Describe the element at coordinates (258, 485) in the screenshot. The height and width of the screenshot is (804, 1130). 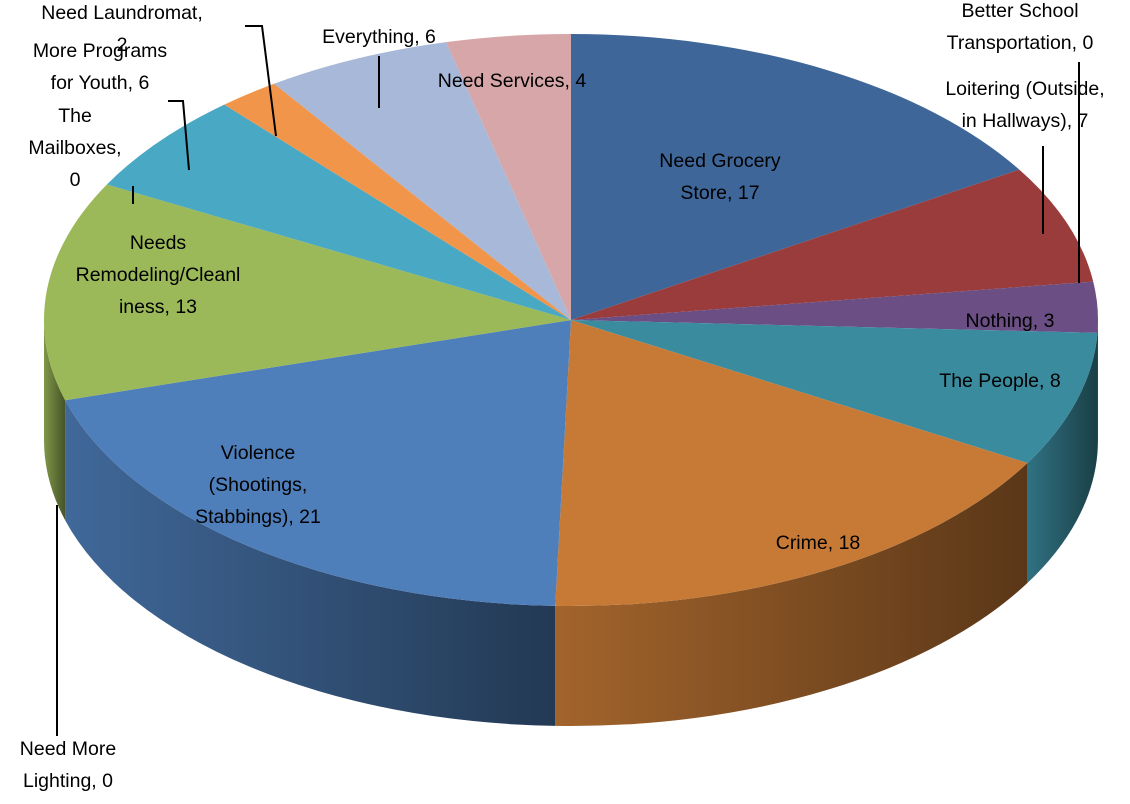
I see `label-violence-shootings-stabbings: Violence (Shootings, Stabbings), 21` at that location.